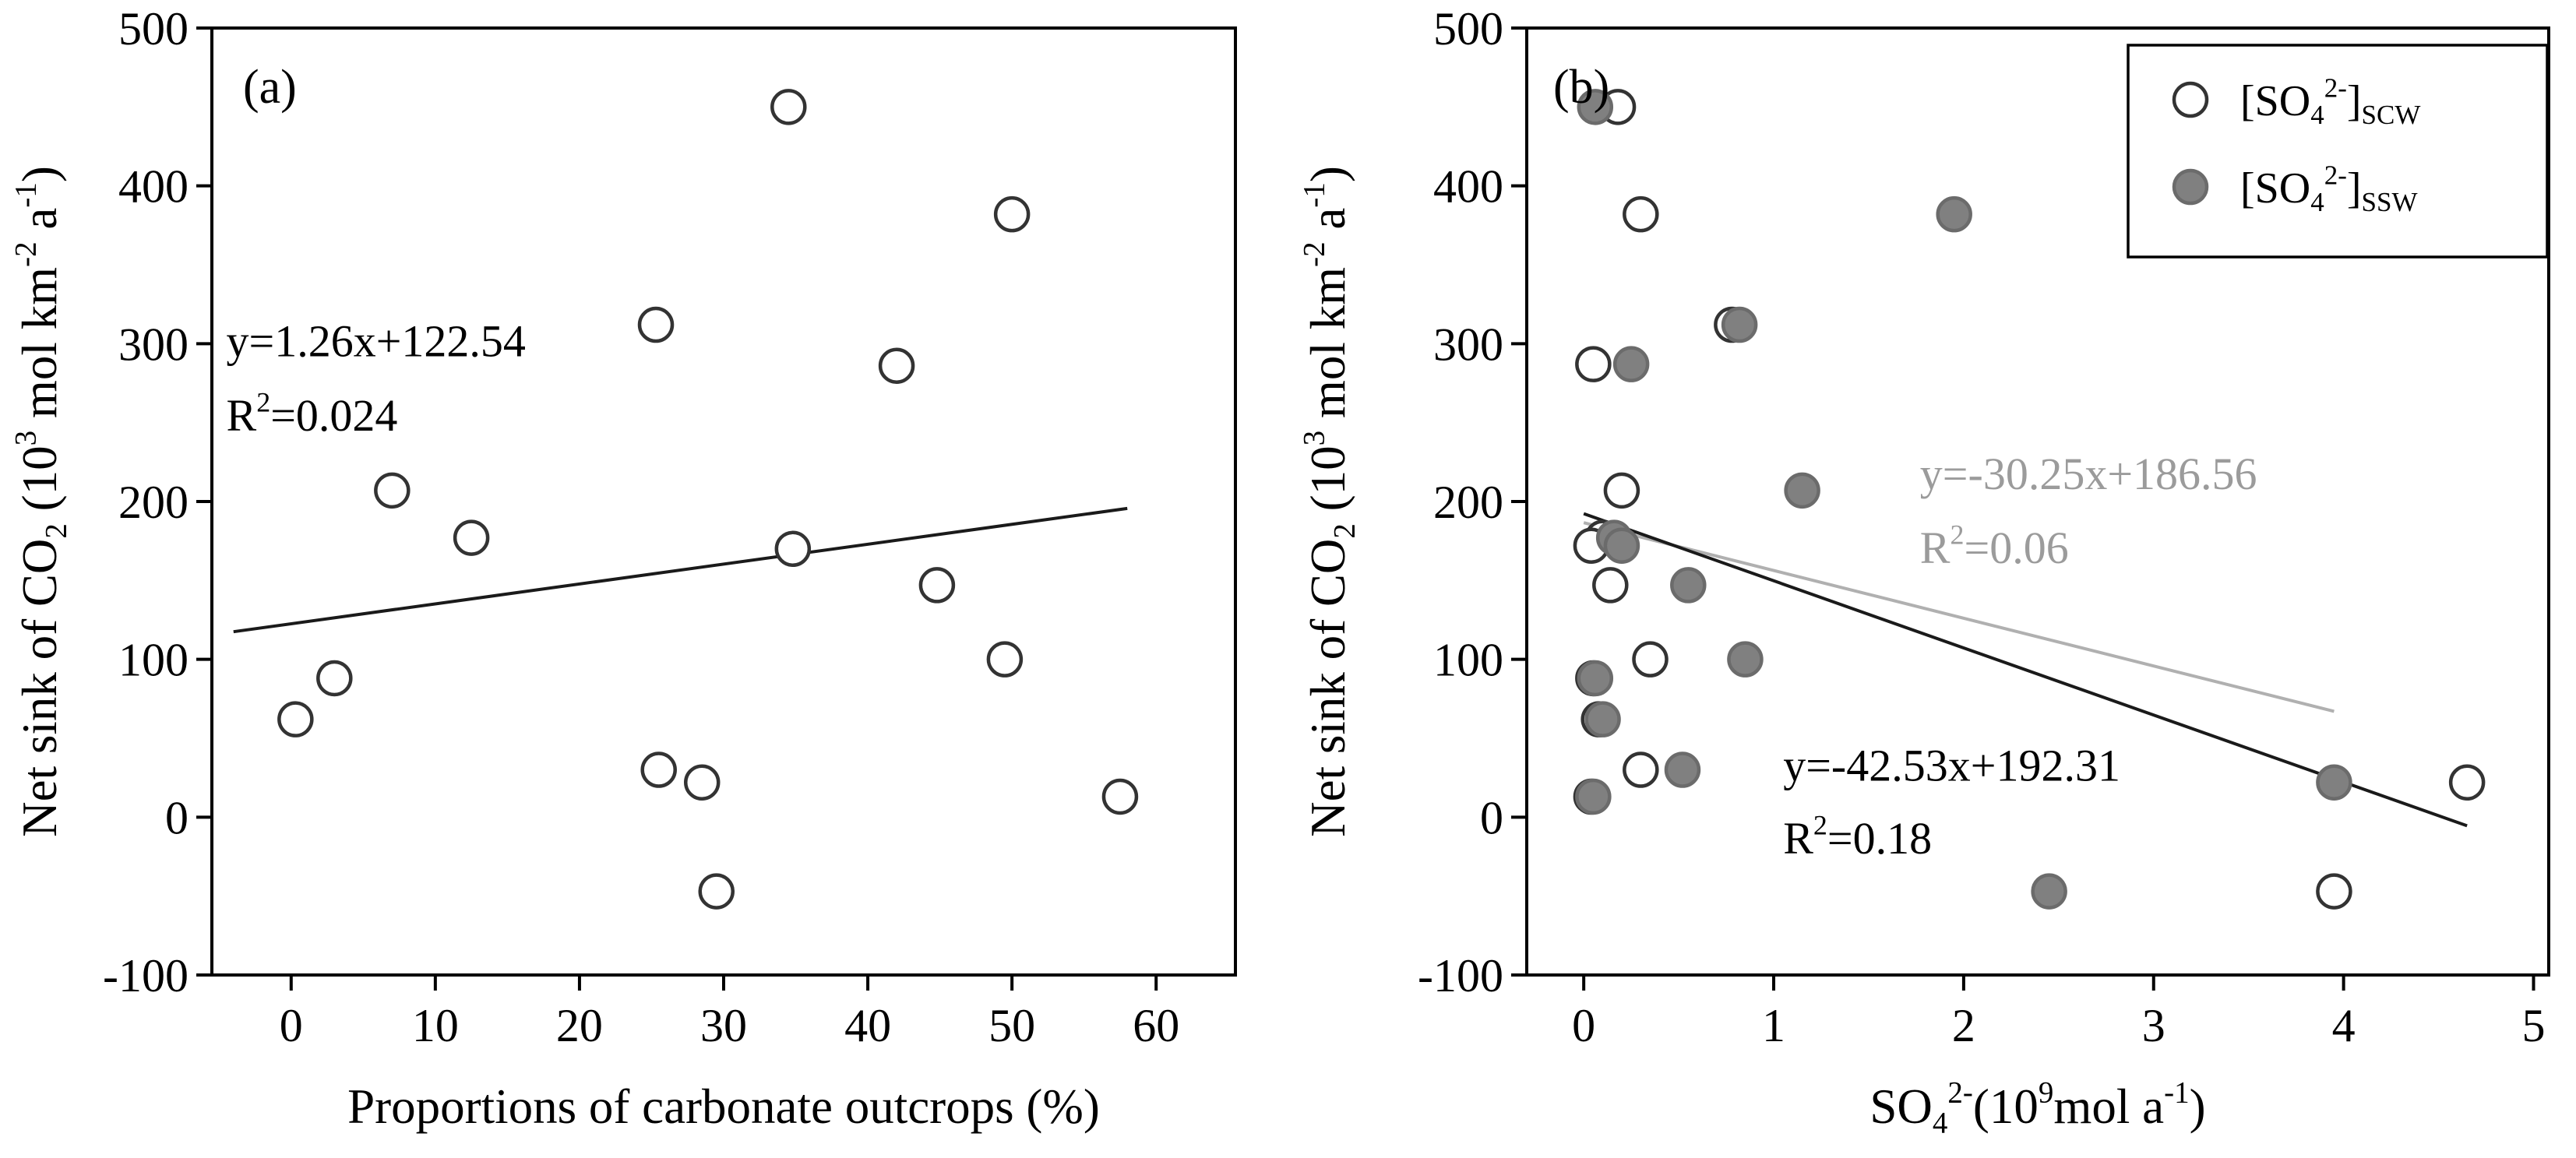 This screenshot has height=1158, width=2576. I want to click on legend-label: [SO42-]SCW, so click(2330, 101).